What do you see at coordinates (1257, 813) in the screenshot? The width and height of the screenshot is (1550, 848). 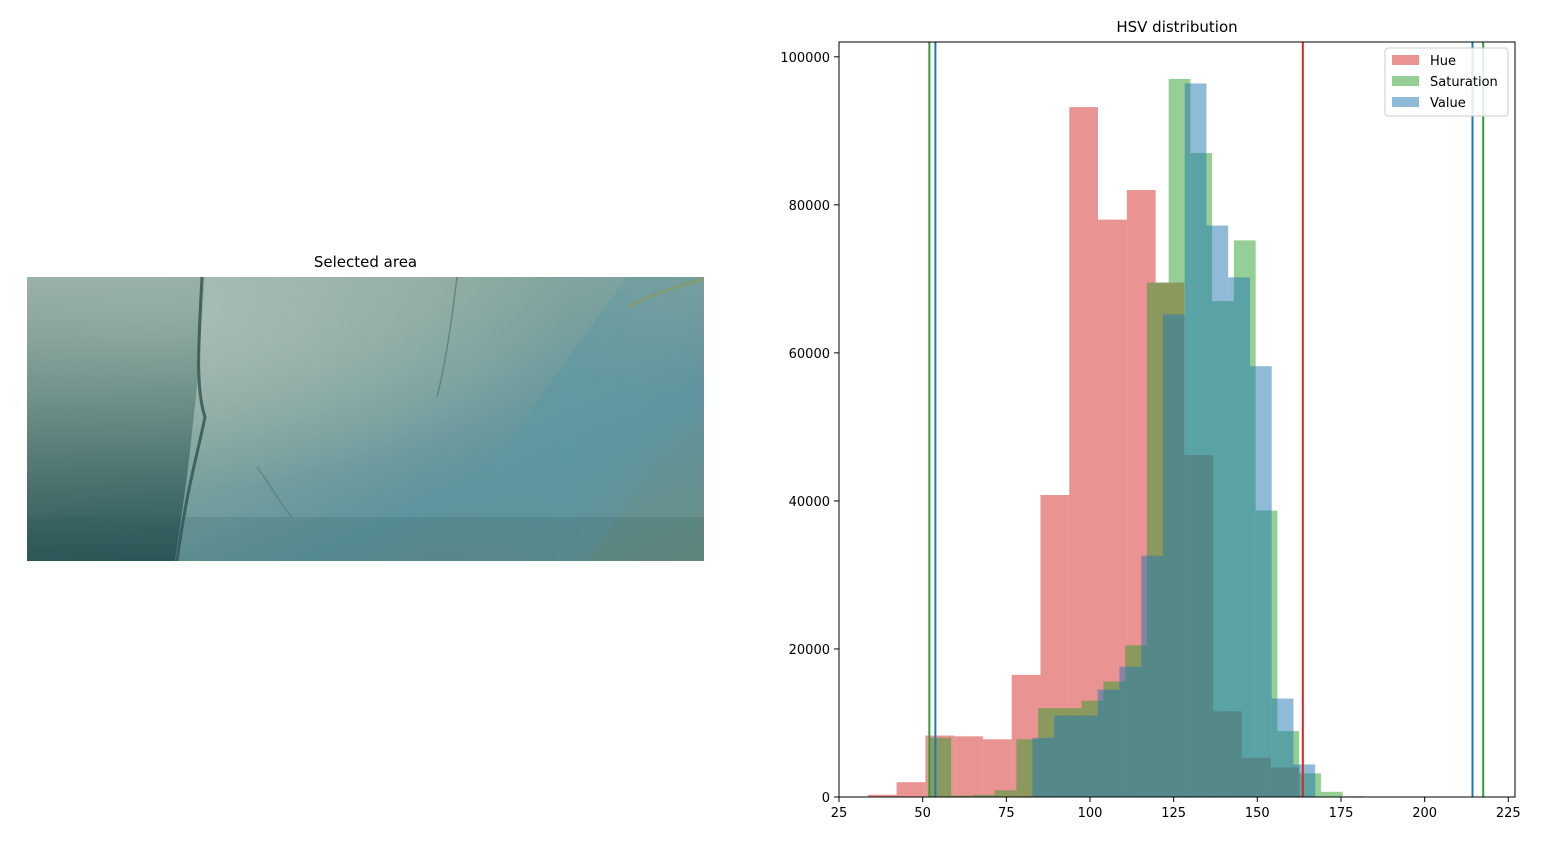 I see `x-tick-label: 150` at bounding box center [1257, 813].